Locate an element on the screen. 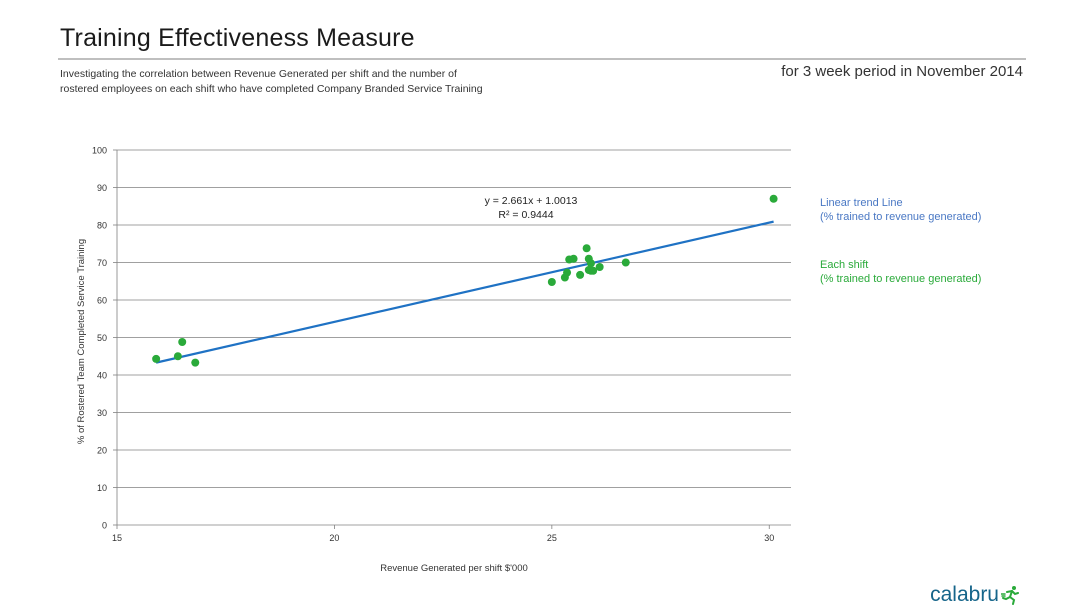 This screenshot has height=609, width=1089. y-tick-label-70: 70 is located at coordinates (102, 263).